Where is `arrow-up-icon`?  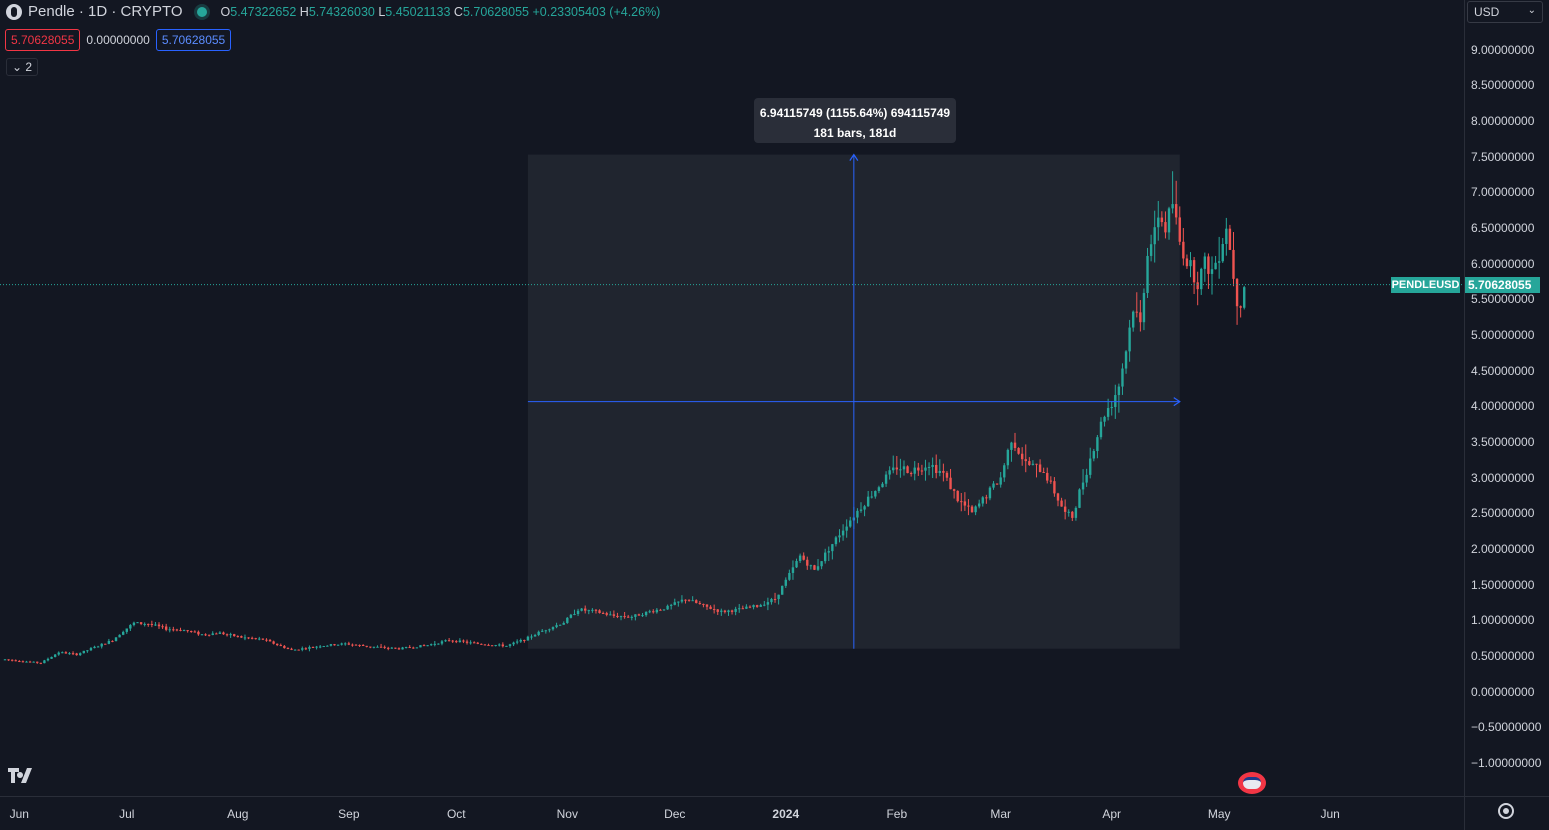
arrow-up-icon is located at coordinates (854, 157).